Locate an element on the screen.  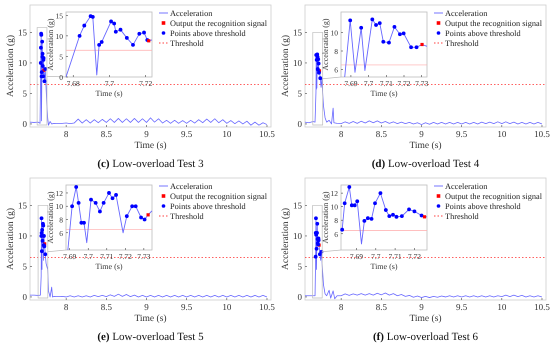
text: (f) Low-overload Test 6 is located at coordinates (425, 337).